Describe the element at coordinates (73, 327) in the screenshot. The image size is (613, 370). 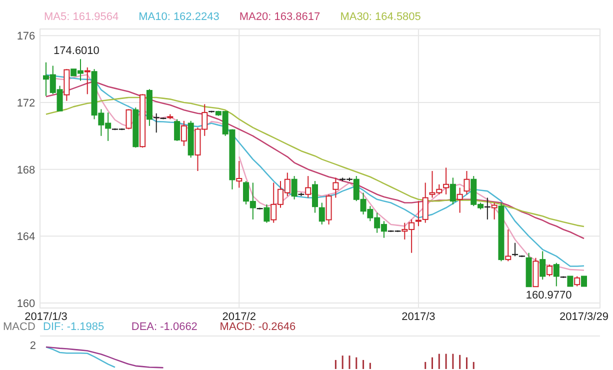
I see `series-label: DIF: -1.1985` at that location.